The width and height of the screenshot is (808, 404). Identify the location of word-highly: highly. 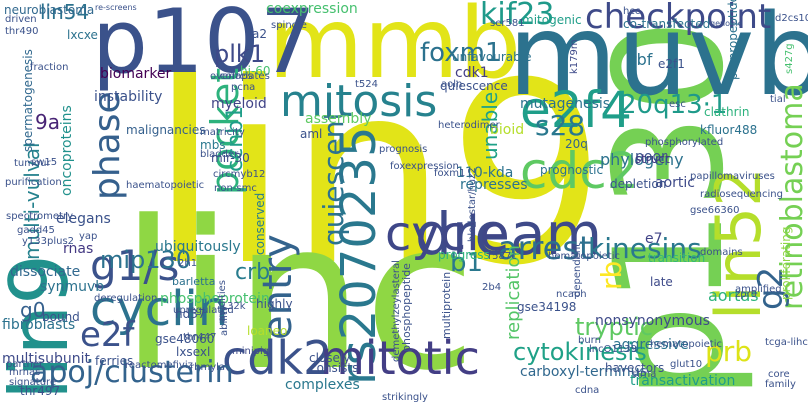
(274, 304).